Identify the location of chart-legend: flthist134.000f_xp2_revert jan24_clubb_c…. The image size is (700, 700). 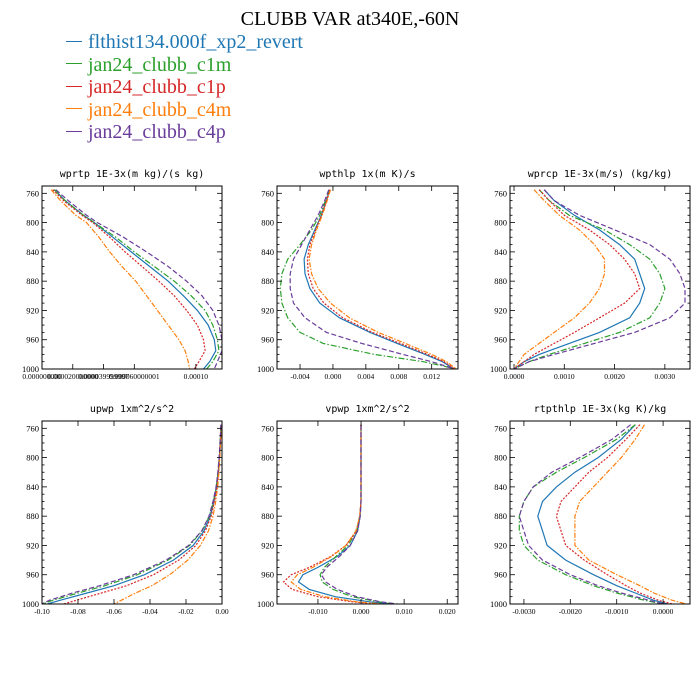
(184, 87).